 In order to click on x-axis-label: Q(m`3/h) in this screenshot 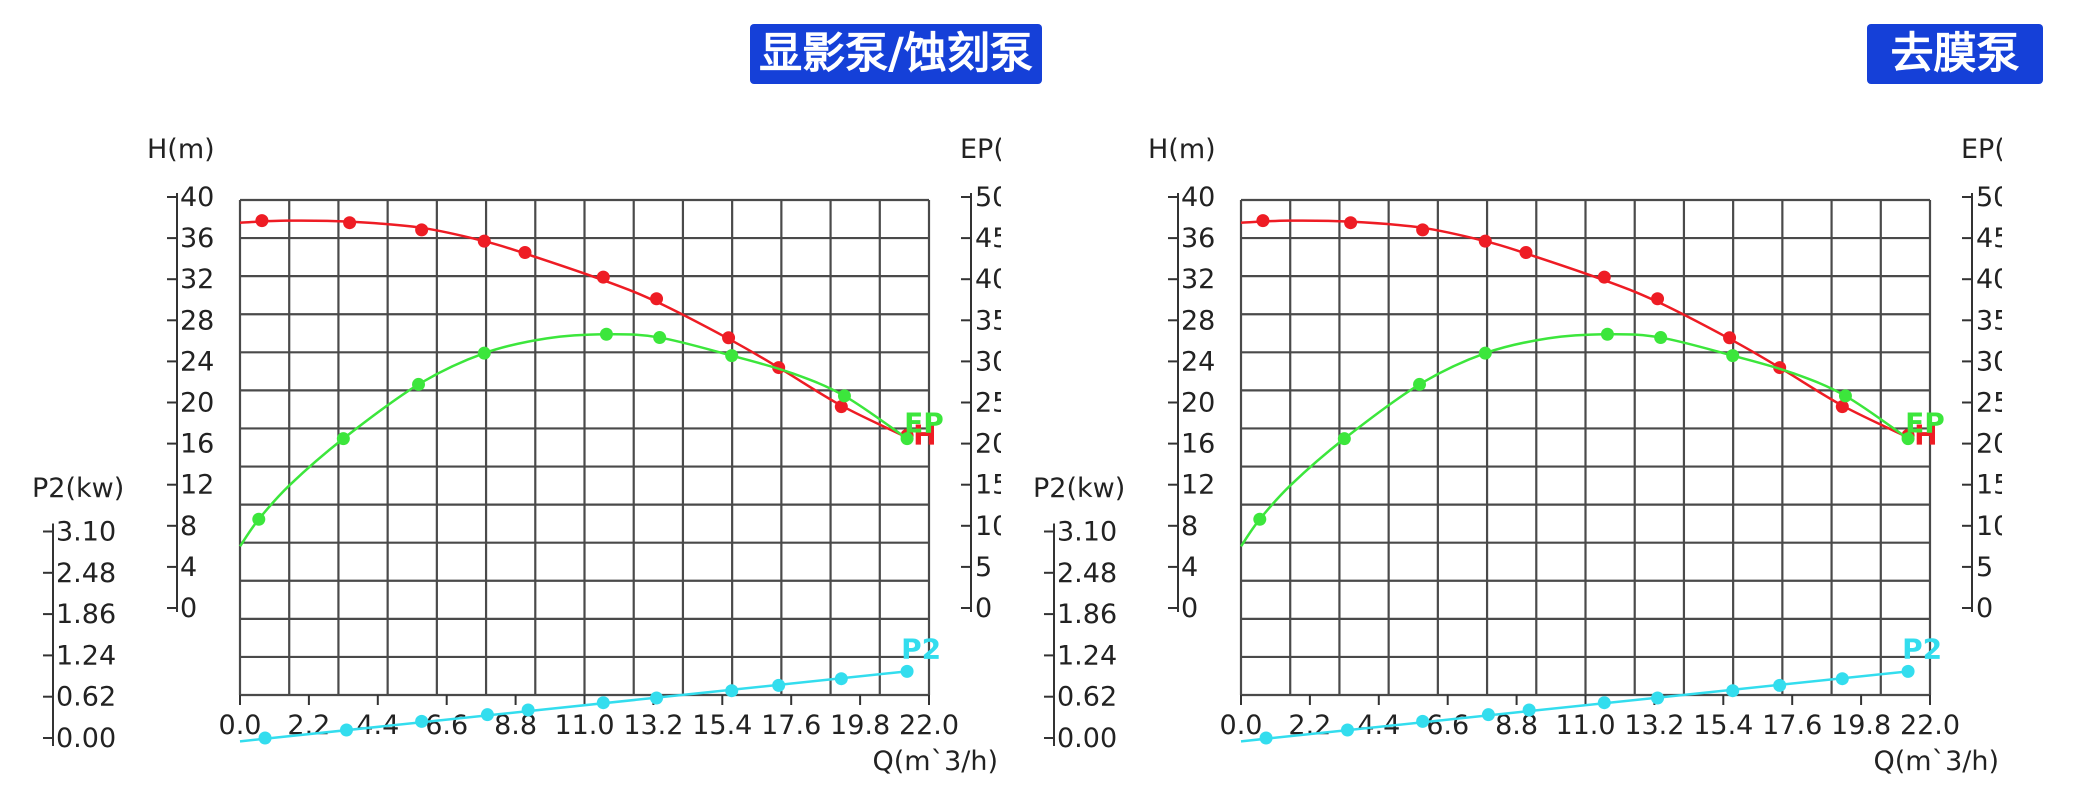, I will do `click(935, 761)`.